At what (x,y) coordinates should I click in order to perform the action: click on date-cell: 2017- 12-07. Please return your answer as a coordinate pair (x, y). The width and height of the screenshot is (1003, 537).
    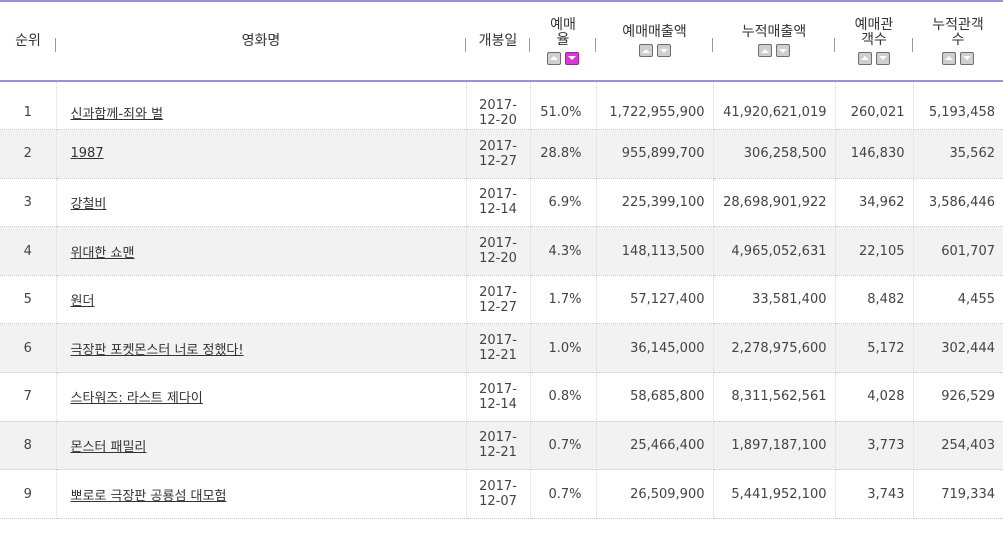
    Looking at the image, I should click on (498, 494).